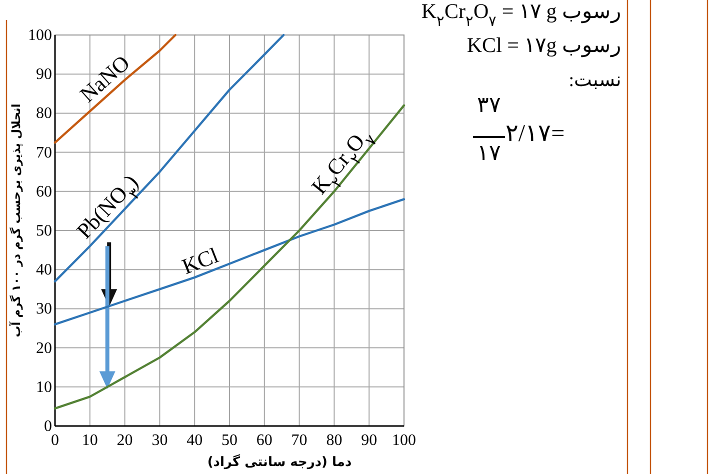 This screenshot has height=474, width=717. I want to click on y-tick-label: 40, so click(44, 270).